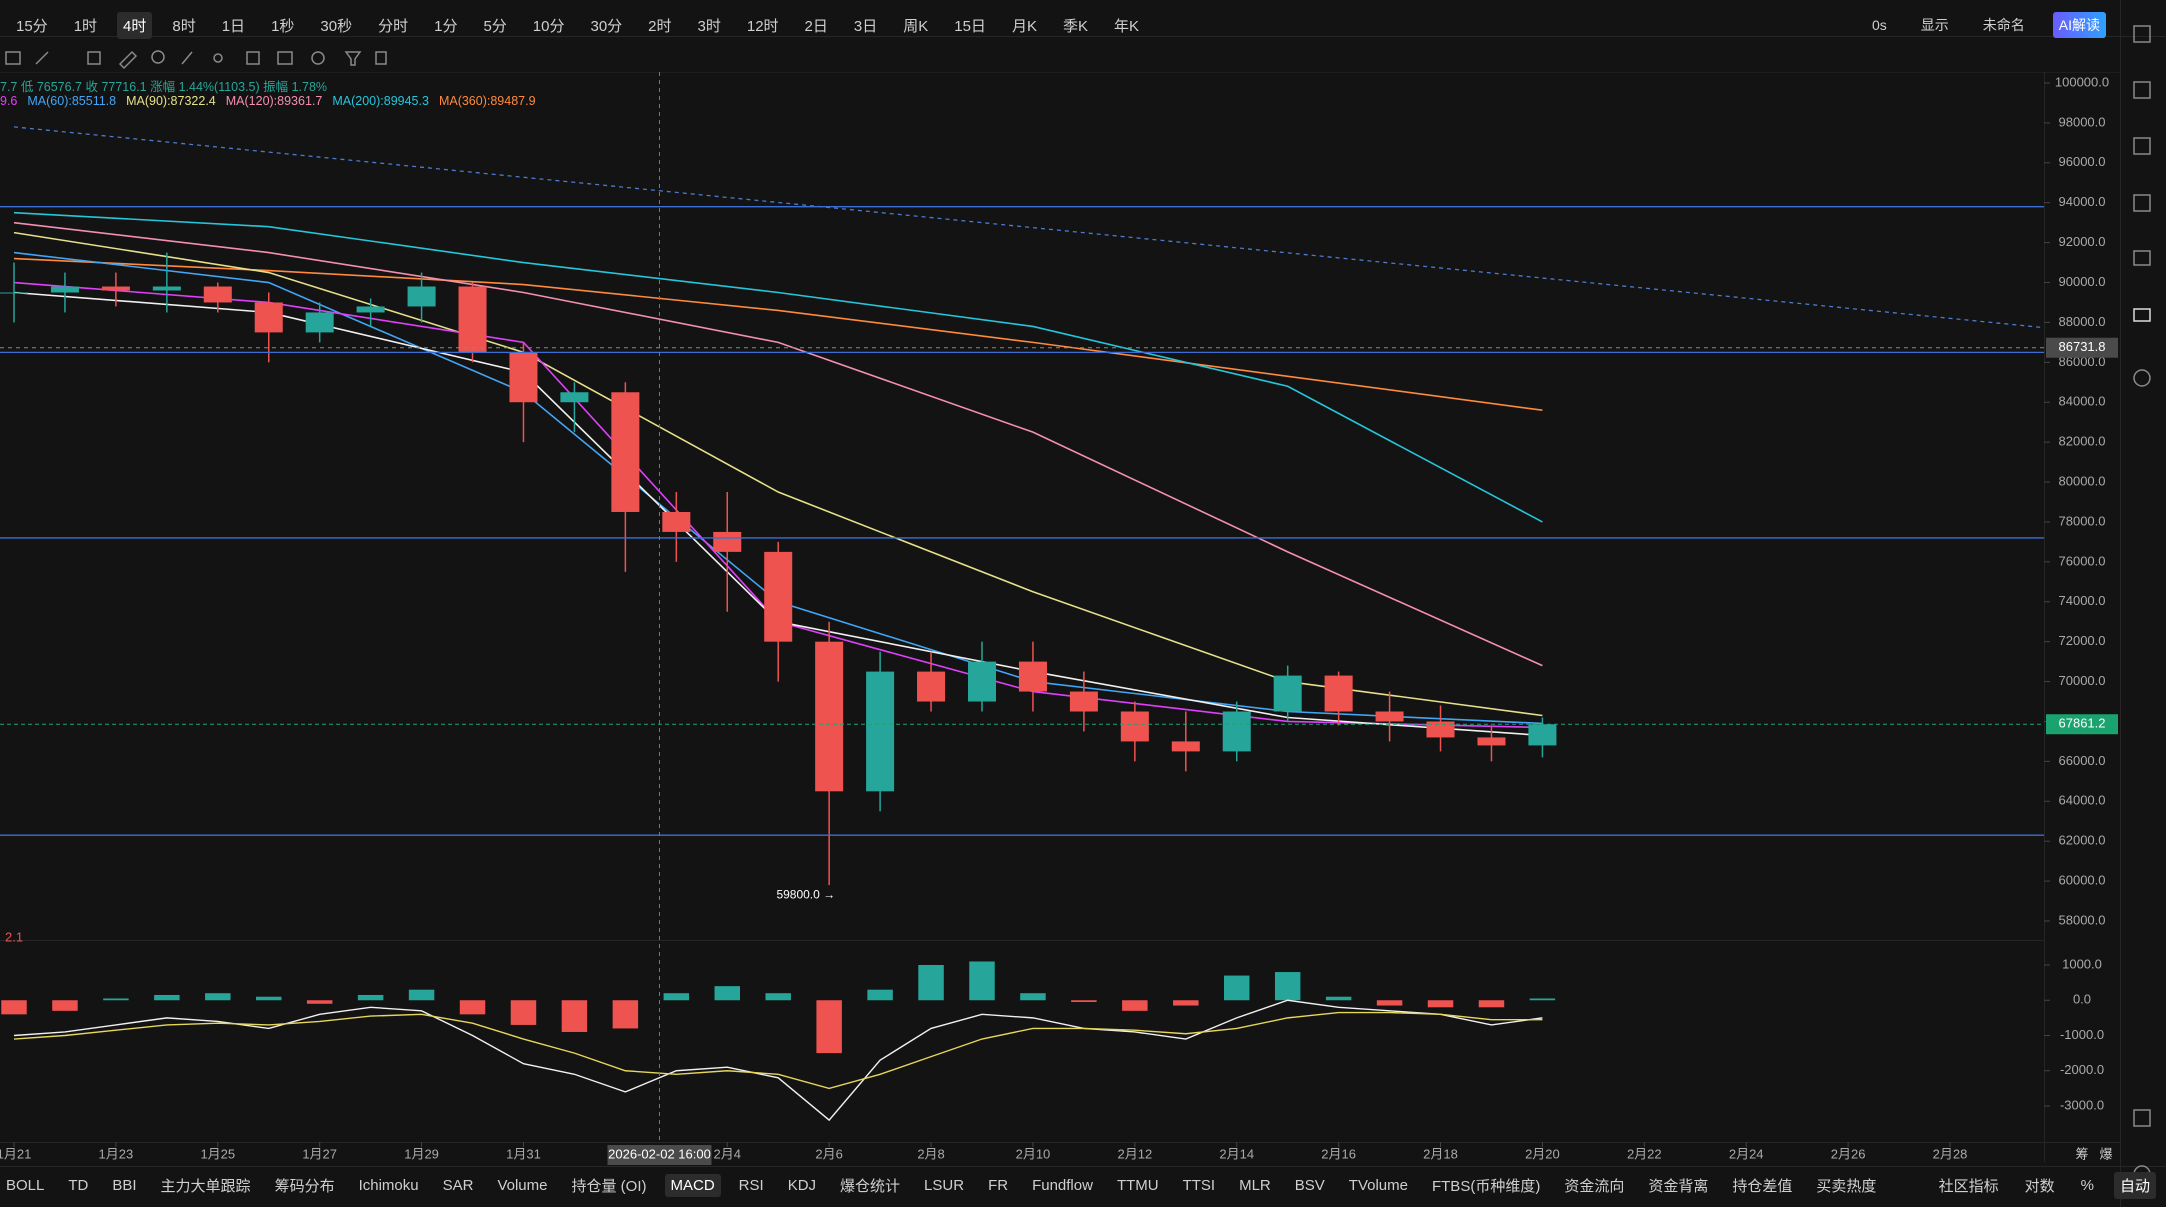  What do you see at coordinates (1678, 1186) in the screenshot?
I see `indicator-tab: 资金背离` at bounding box center [1678, 1186].